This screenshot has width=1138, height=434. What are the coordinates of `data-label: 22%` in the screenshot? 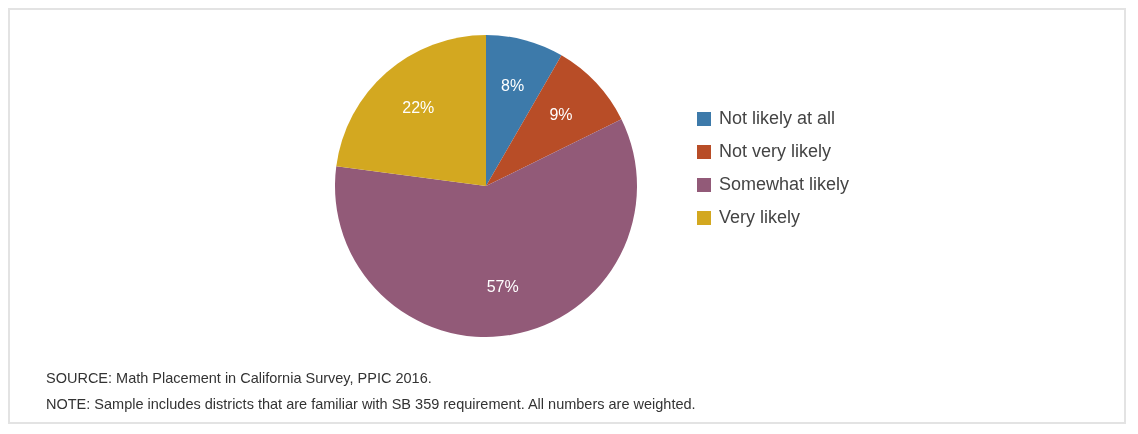 It's located at (418, 108).